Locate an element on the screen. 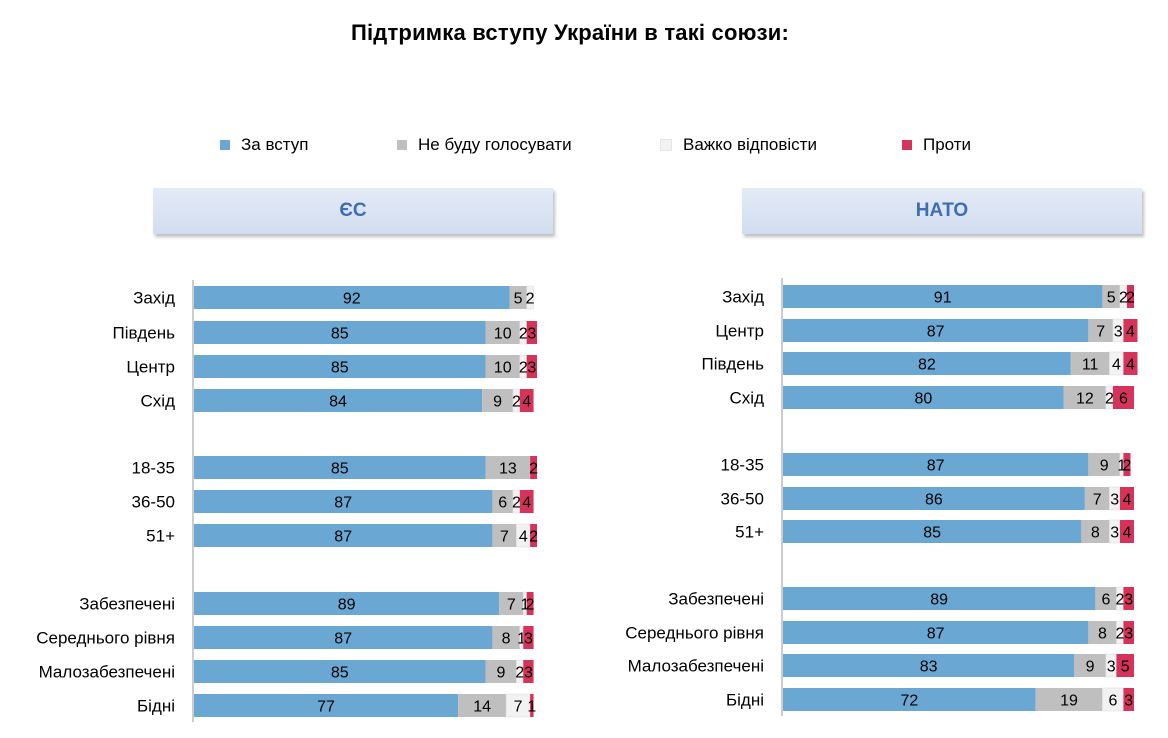 Image resolution: width=1168 pixels, height=738 pixels. eu-category-label: Середнього рівня is located at coordinates (105, 638).